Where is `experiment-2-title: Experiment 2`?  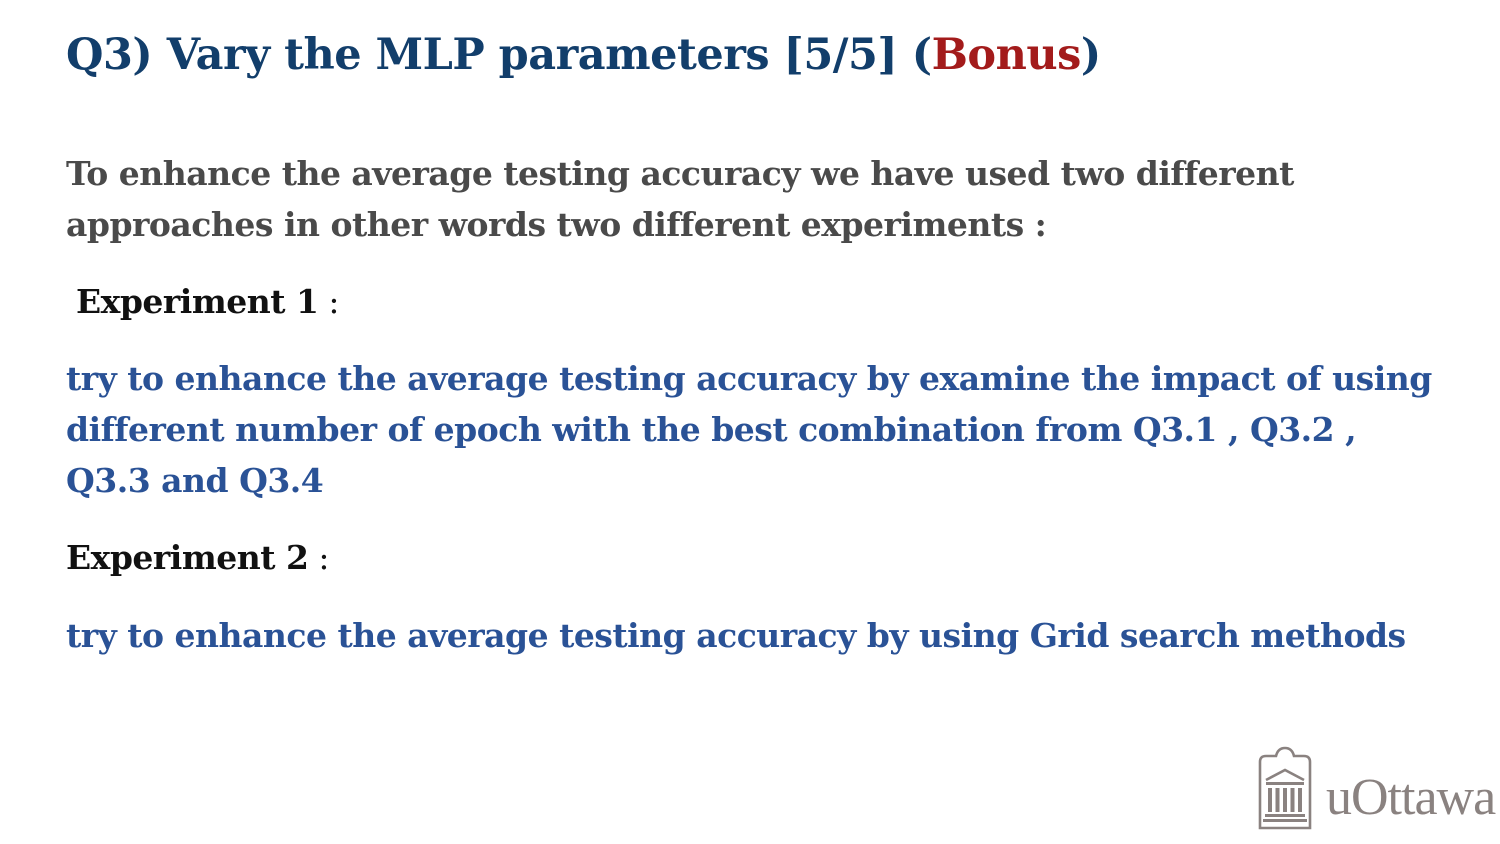
experiment-2-title: Experiment 2 is located at coordinates (187, 557).